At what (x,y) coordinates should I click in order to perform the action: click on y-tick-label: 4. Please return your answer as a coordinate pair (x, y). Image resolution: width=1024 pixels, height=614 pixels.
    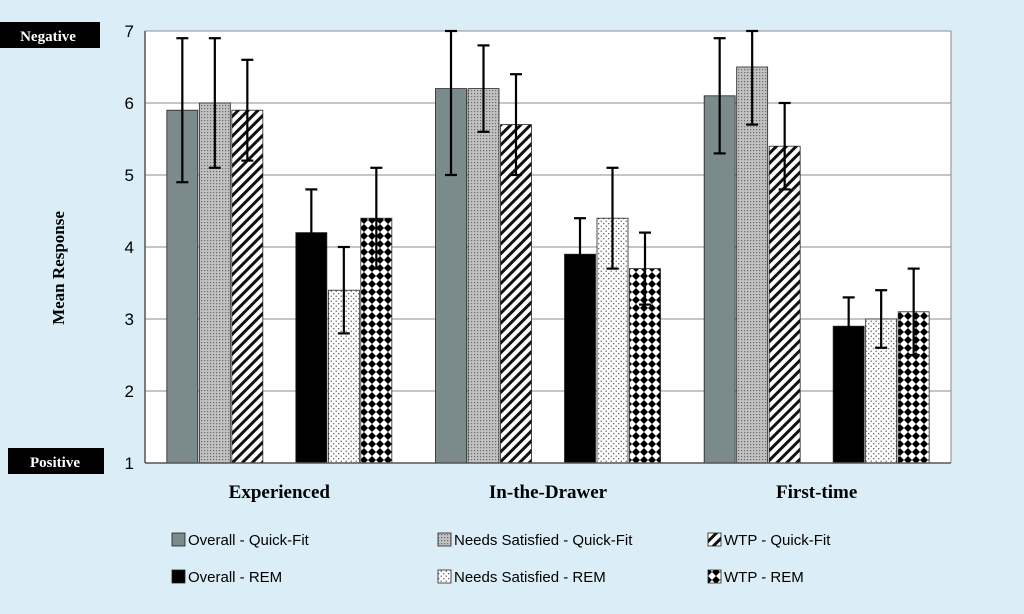
    Looking at the image, I should click on (129, 247).